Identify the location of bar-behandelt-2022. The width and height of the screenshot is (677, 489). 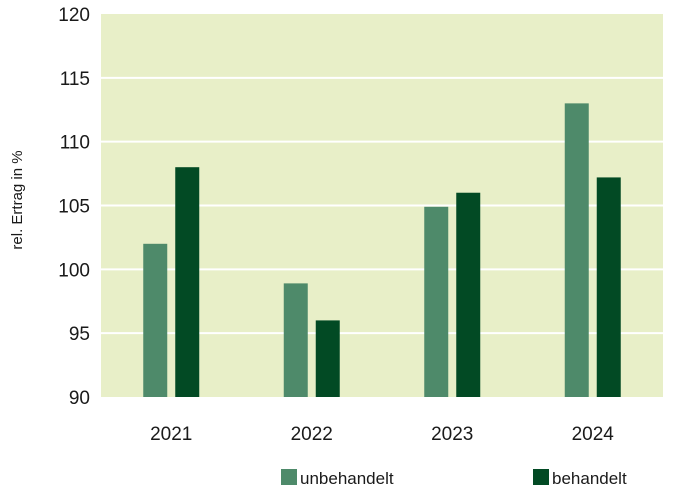
(327, 358).